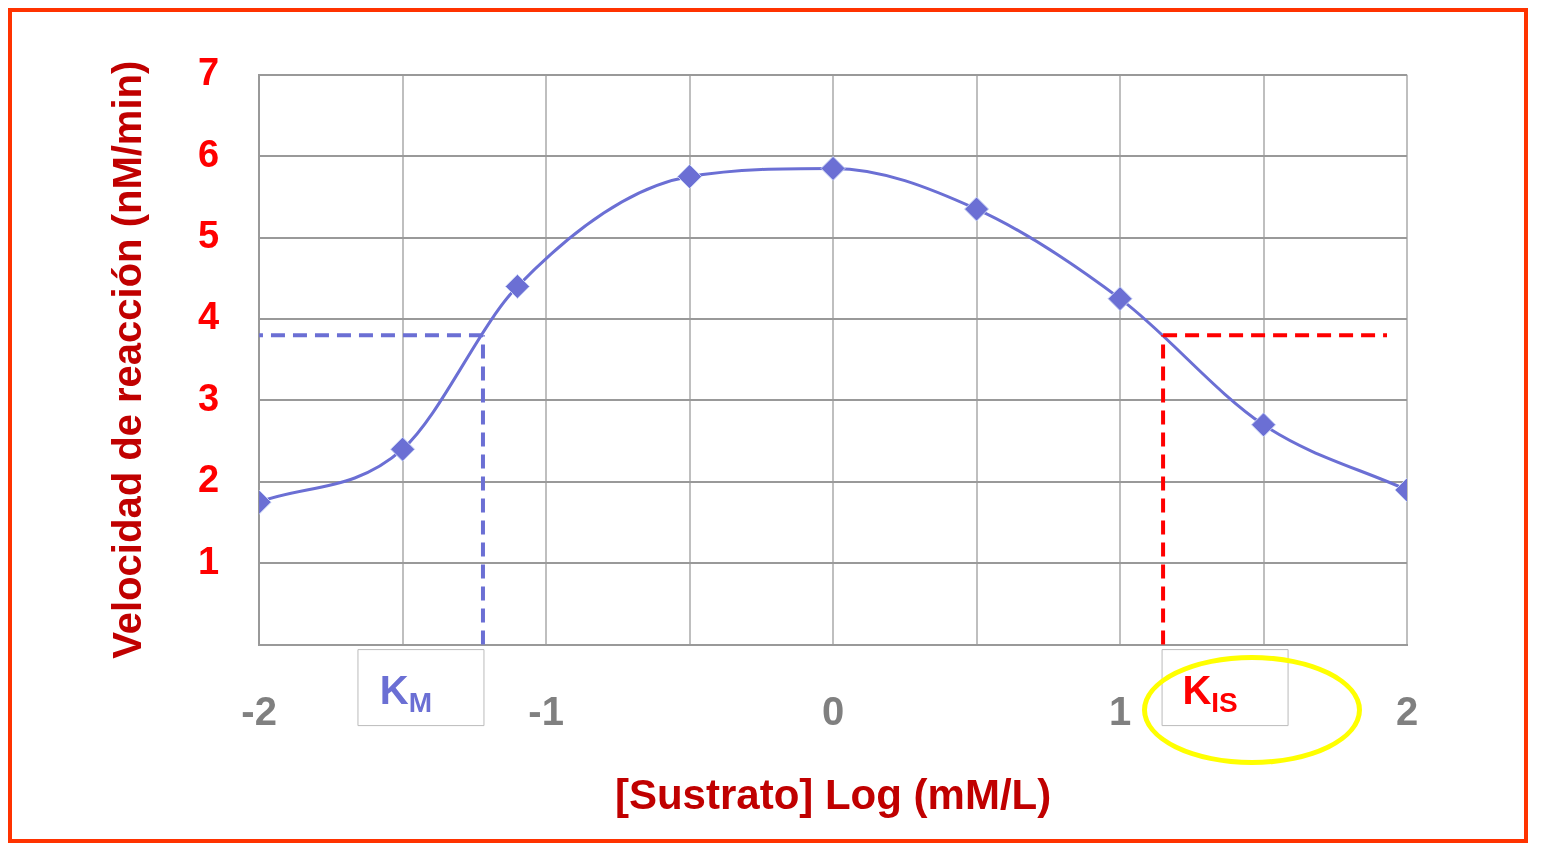 The height and width of the screenshot is (855, 1543). Describe the element at coordinates (127, 359) in the screenshot. I see `y-axis-title: Velocidad de reacción (nM/min)` at that location.